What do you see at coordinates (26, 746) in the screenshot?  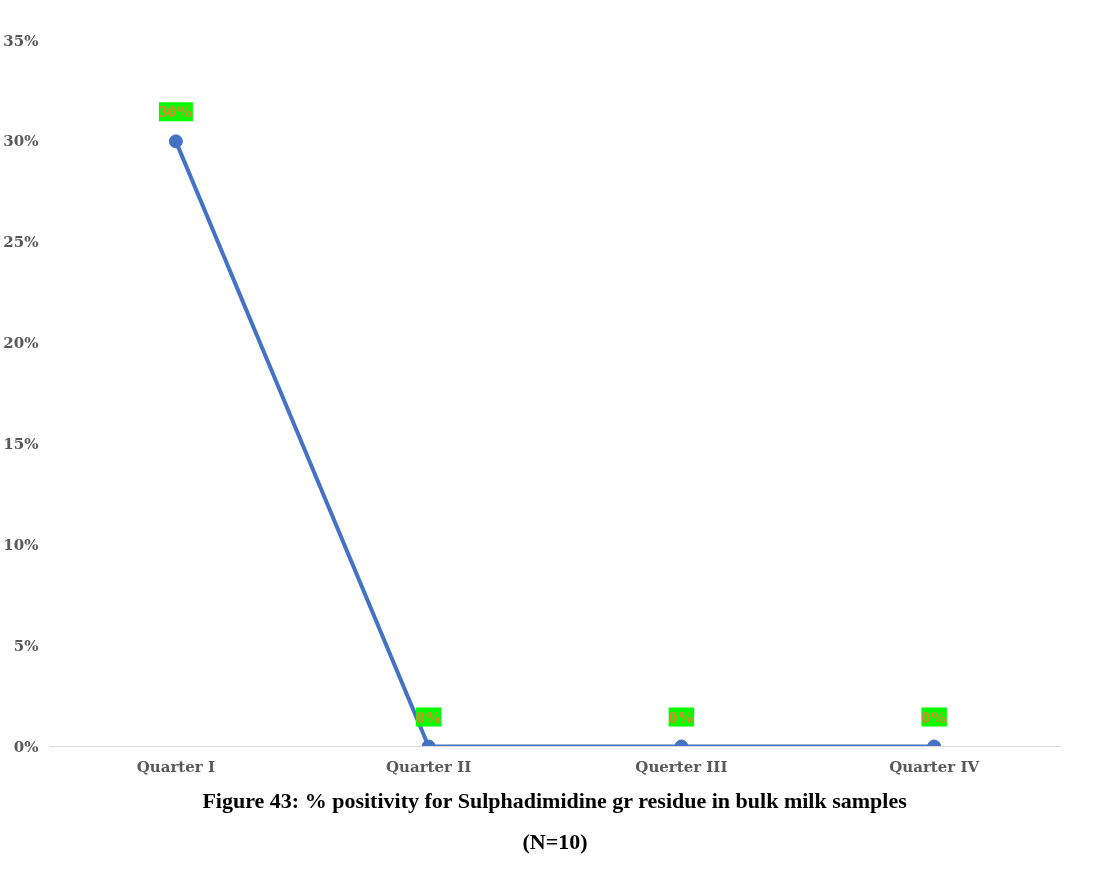 I see `y-tick-label: 0%` at bounding box center [26, 746].